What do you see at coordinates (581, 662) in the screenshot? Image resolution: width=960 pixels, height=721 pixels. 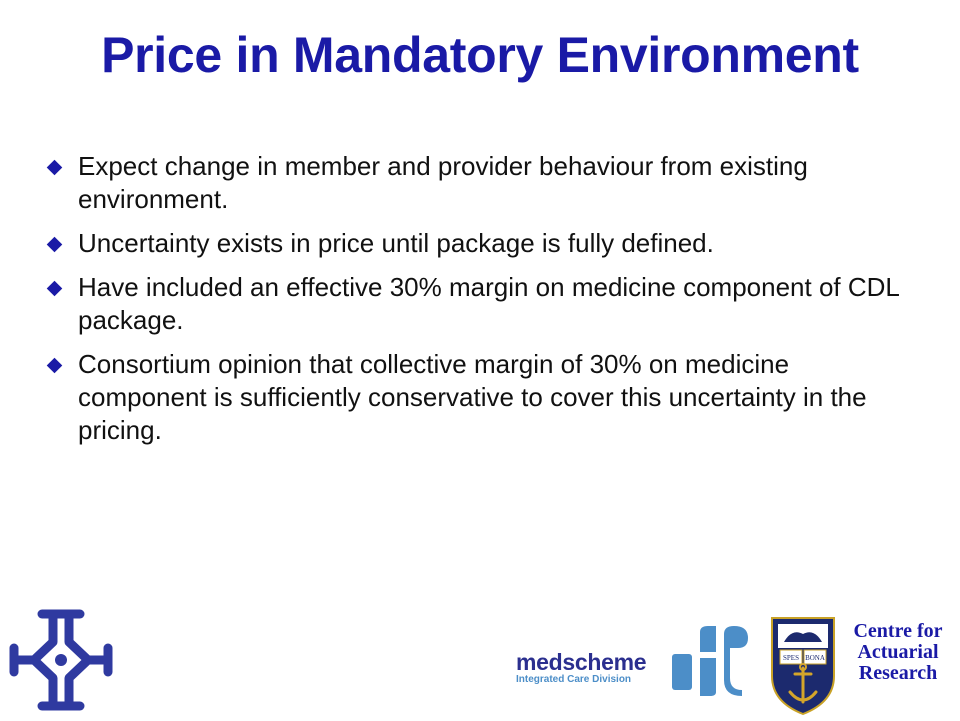 I see `medscheme-name: medscheme` at bounding box center [581, 662].